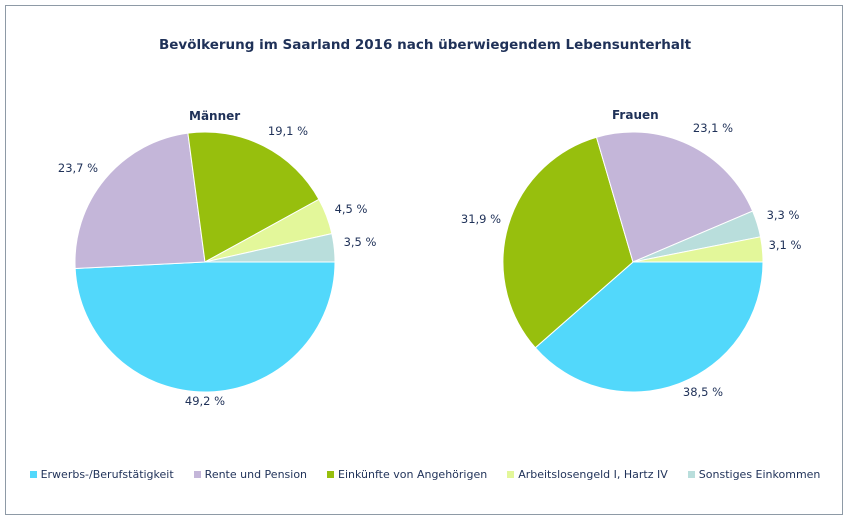 Image resolution: width=850 pixels, height=523 pixels. I want to click on pie-maenner-slice-angehoerige, so click(253, 197).